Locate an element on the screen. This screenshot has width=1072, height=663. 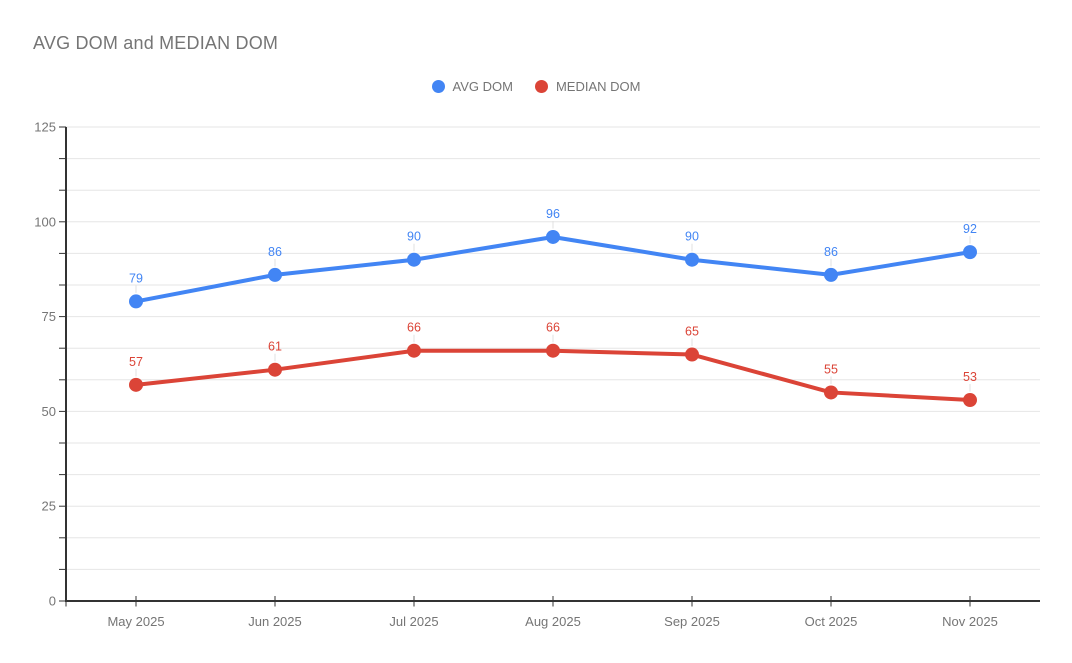
legend-label: AVG DOM is located at coordinates (482, 86).